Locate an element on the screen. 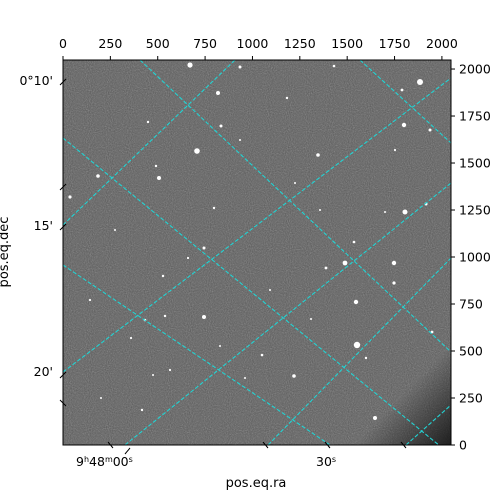 Image resolution: width=500 pixels, height=500 pixels. pixel-y-tick-label: 1250 is located at coordinates (475, 210).